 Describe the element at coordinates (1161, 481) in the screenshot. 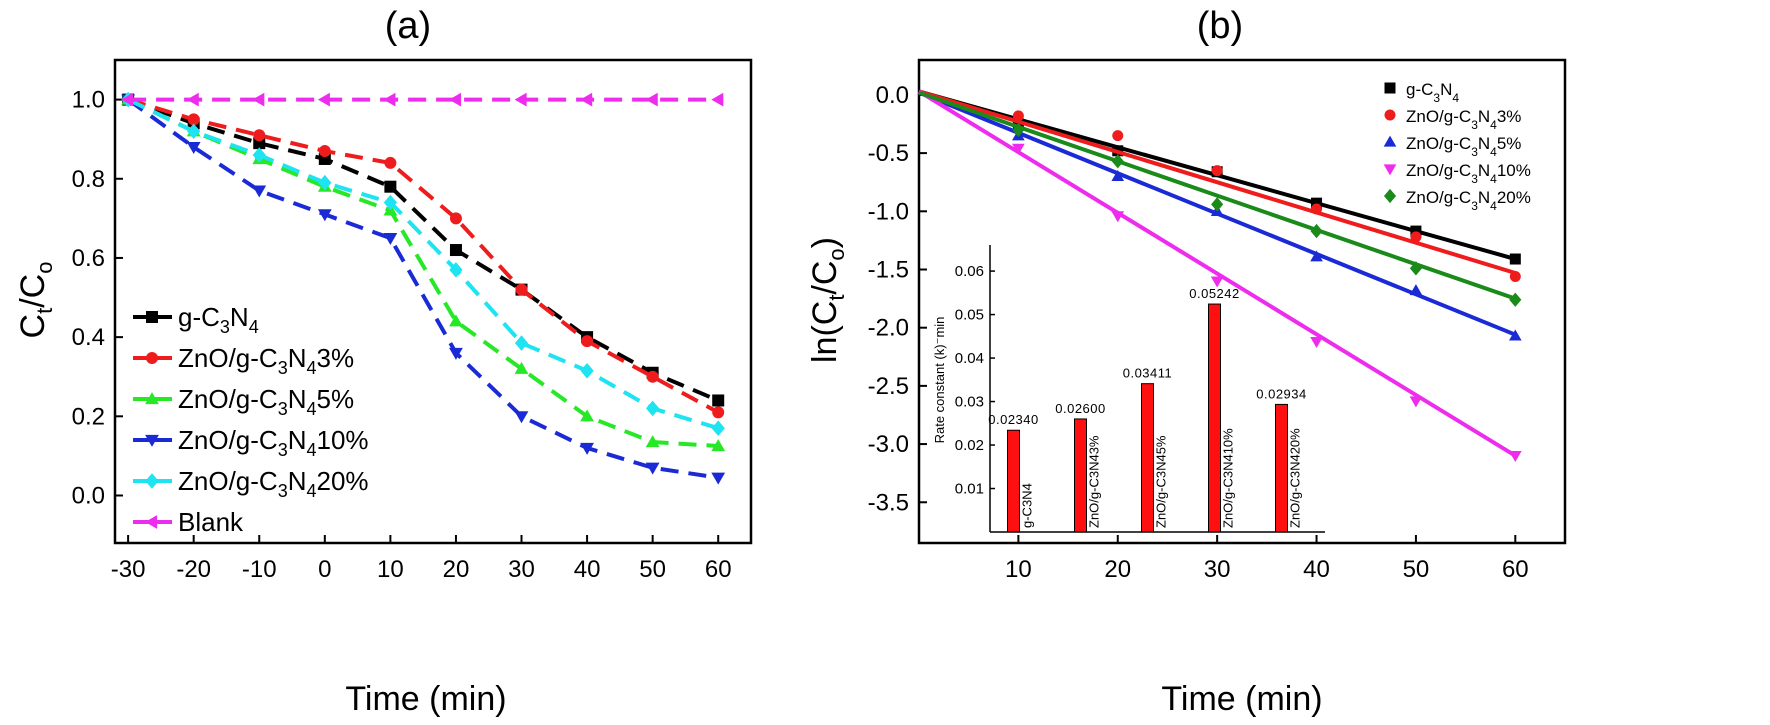

I see `inset-category-label: ZnO/g-C3N45%` at that location.